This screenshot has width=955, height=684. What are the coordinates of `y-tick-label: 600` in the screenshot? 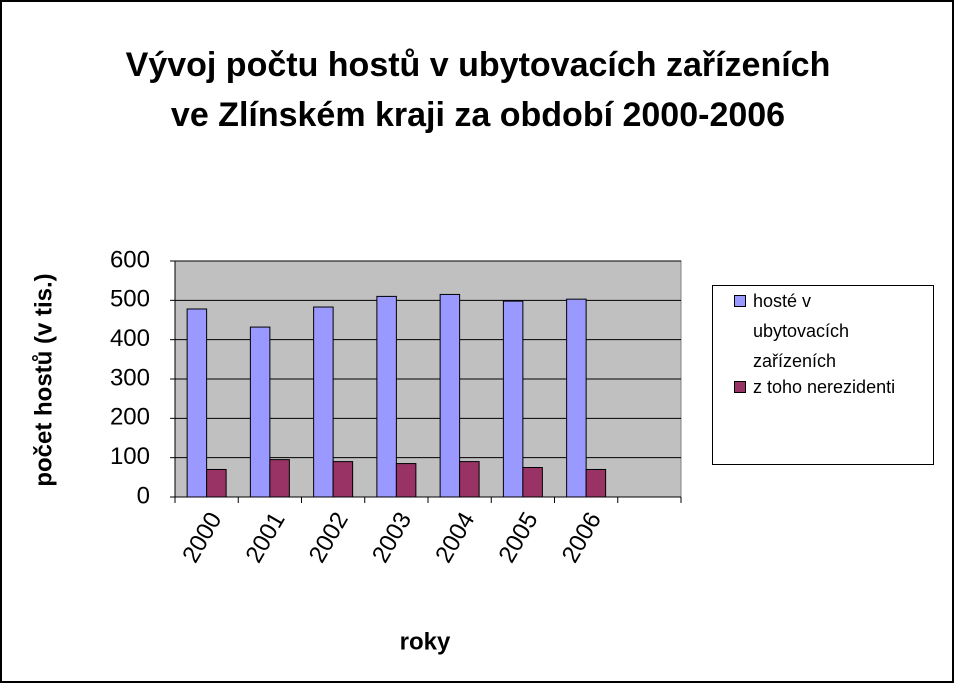 It's located at (130, 259).